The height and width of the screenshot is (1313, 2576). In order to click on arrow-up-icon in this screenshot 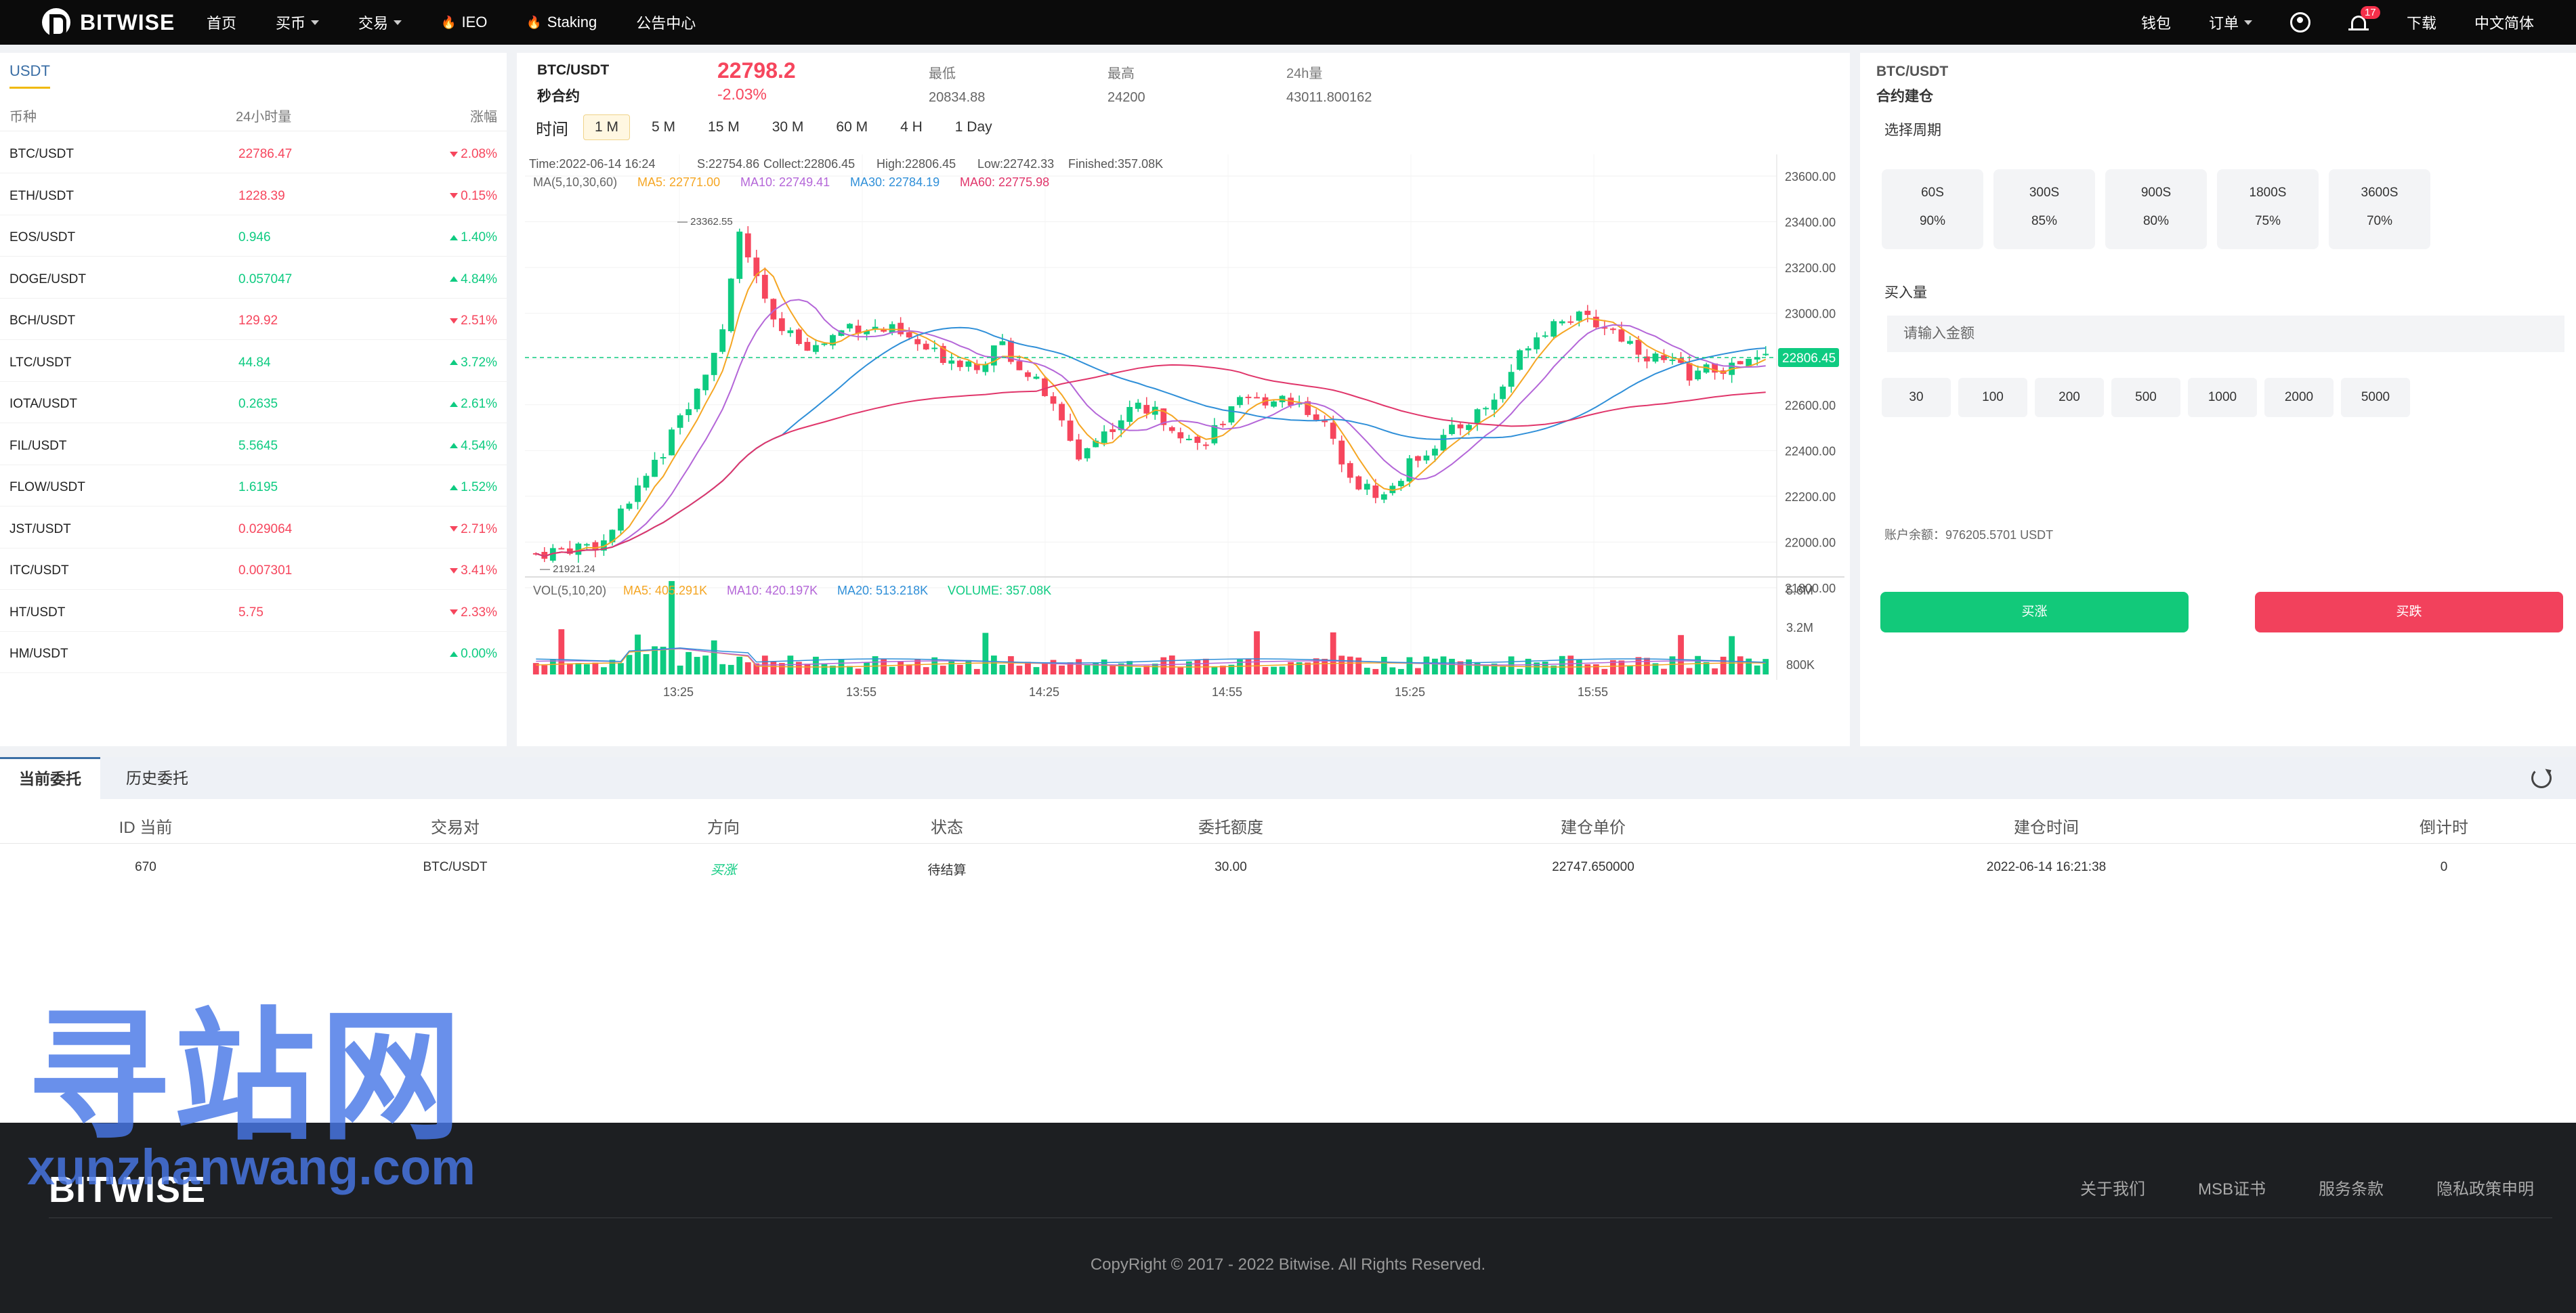, I will do `click(454, 446)`.